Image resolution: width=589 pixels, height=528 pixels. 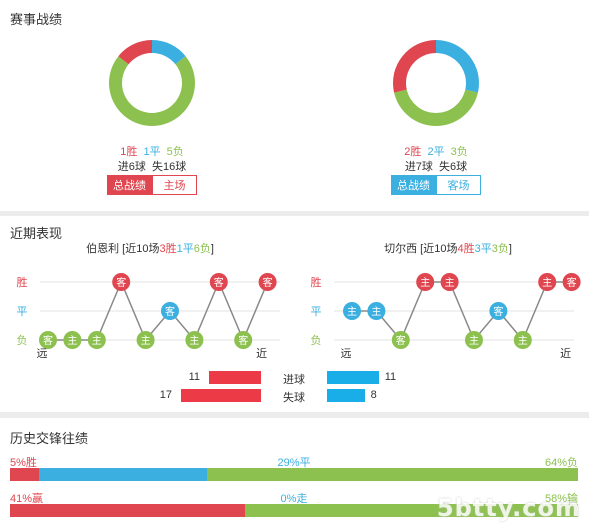 I want to click on form-y-label: 胜, so click(x=22, y=282).